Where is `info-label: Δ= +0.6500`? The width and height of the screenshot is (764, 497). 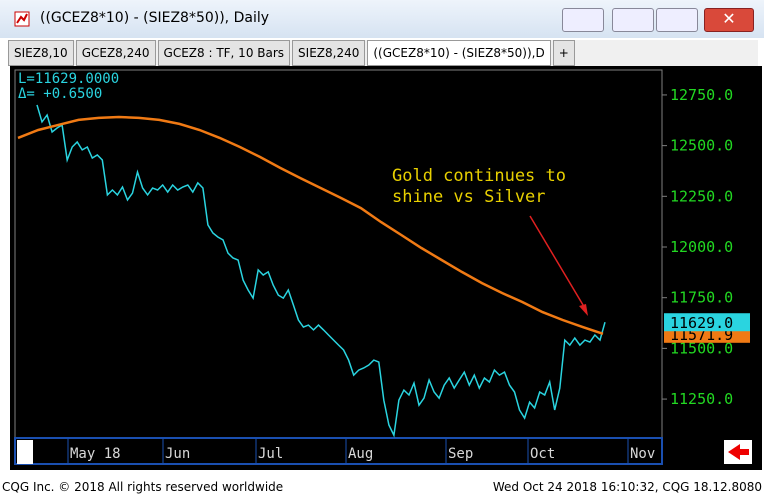 info-label: Δ= +0.6500 is located at coordinates (60, 94).